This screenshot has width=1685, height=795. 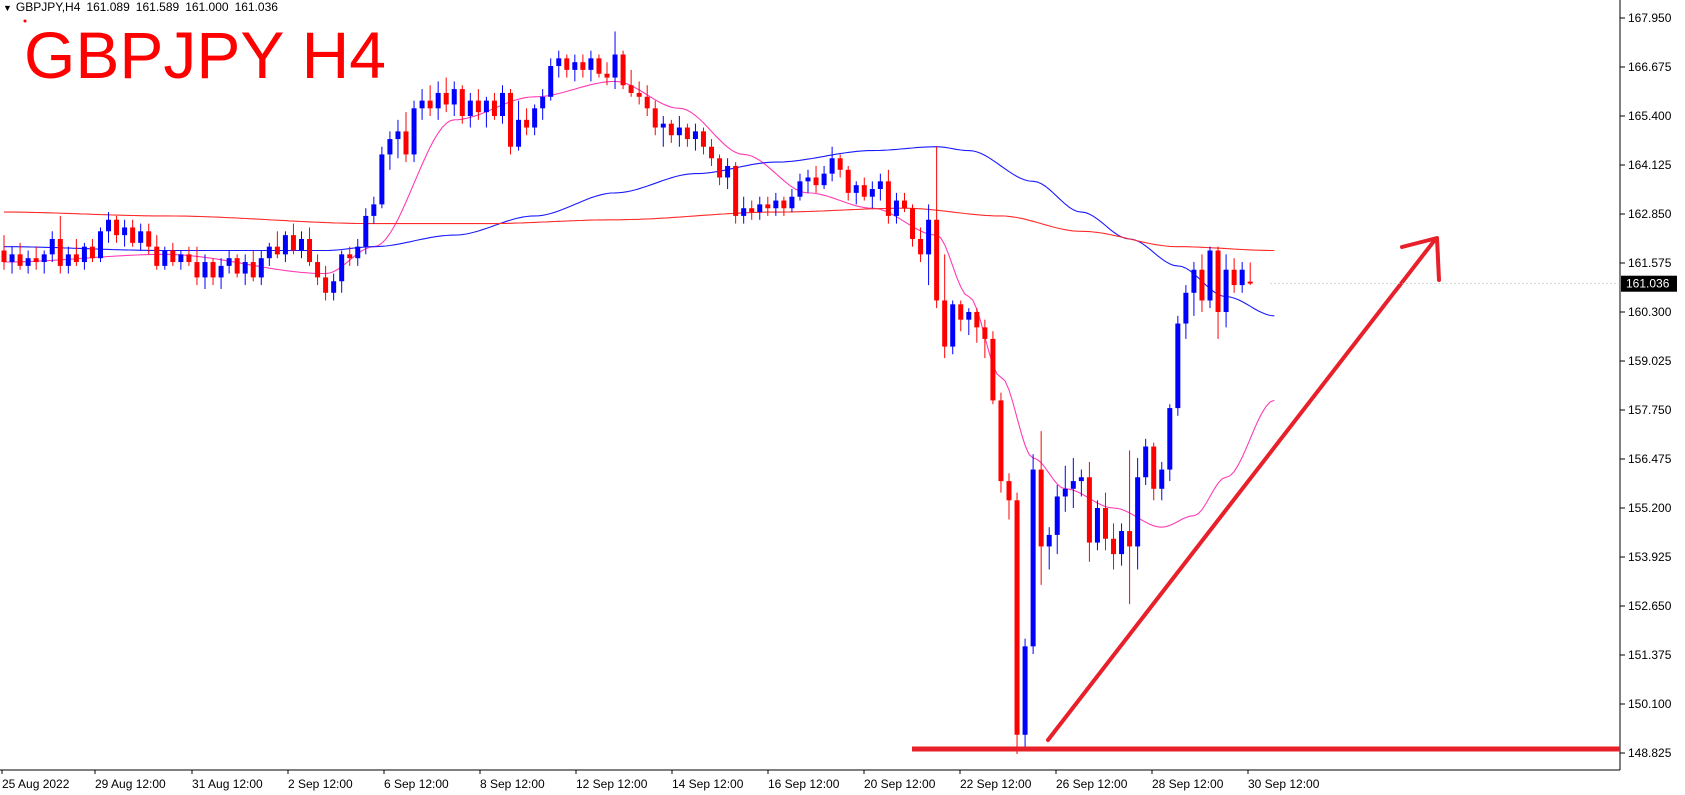 What do you see at coordinates (1650, 508) in the screenshot?
I see `y-tick-label: 155.200` at bounding box center [1650, 508].